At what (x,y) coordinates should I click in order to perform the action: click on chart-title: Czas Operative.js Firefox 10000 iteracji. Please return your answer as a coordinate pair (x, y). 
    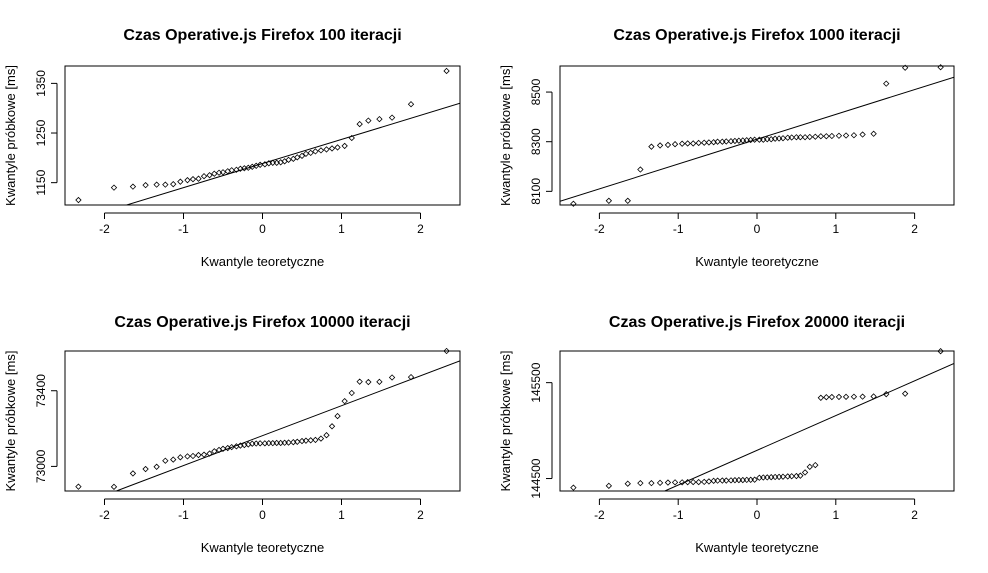
    Looking at the image, I should click on (262, 322).